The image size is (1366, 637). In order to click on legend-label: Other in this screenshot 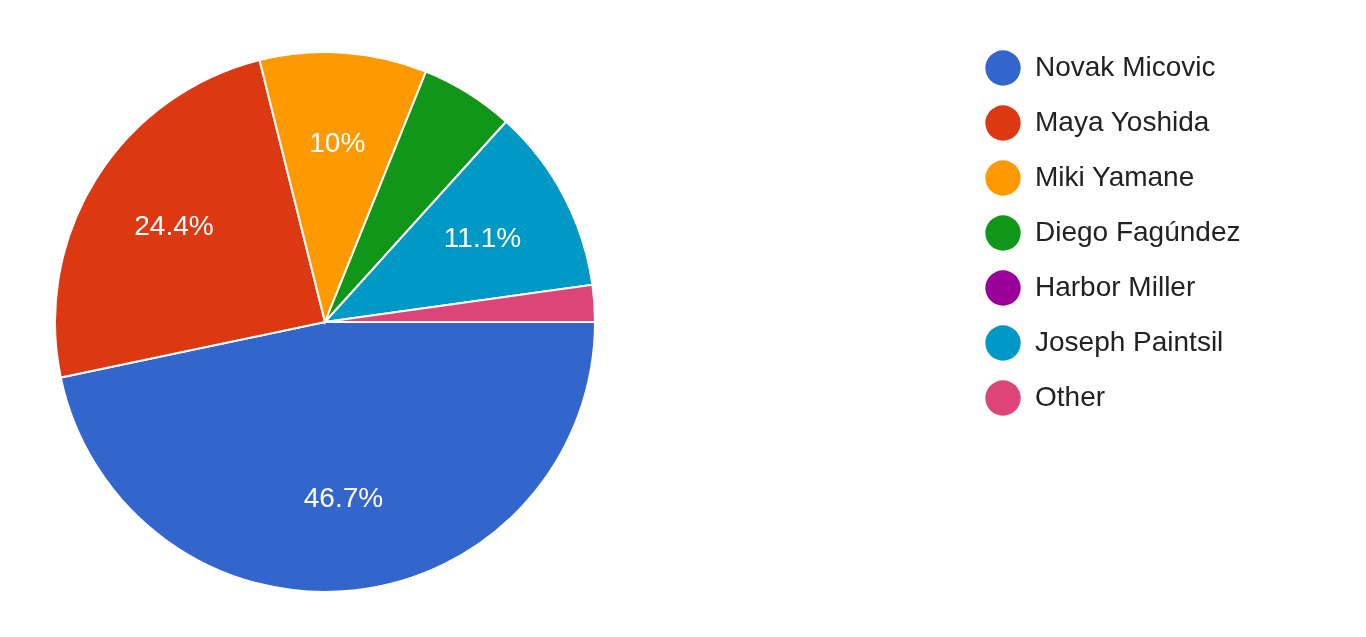, I will do `click(1070, 396)`.